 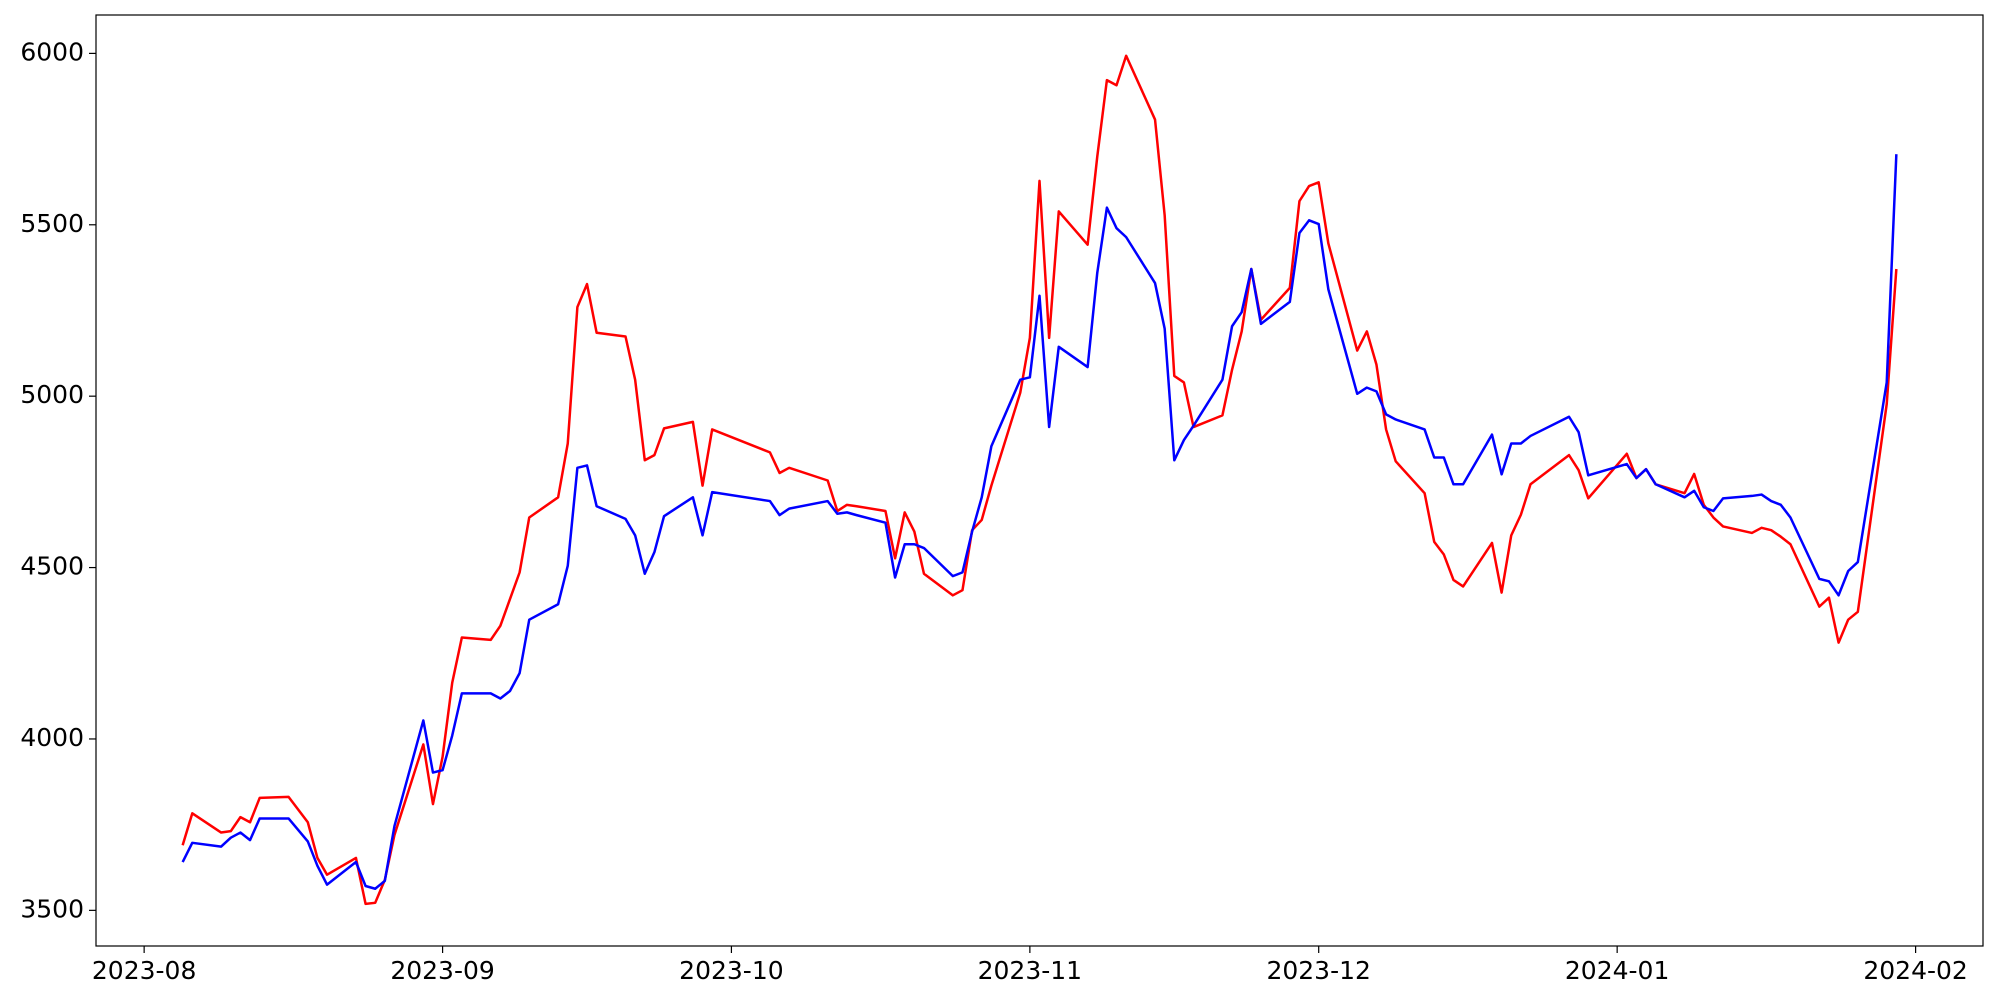 I want to click on x-tick-label: 2024-01, so click(x=1617, y=970).